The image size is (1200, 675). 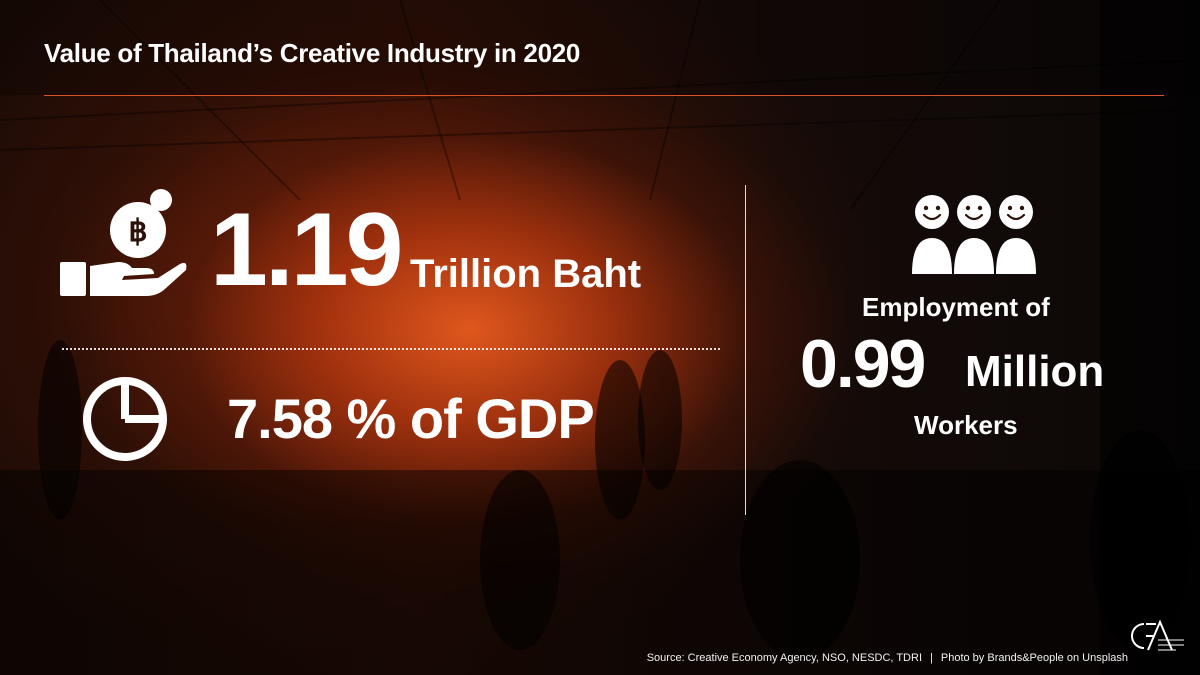 I want to click on people-group-icon, so click(x=974, y=234).